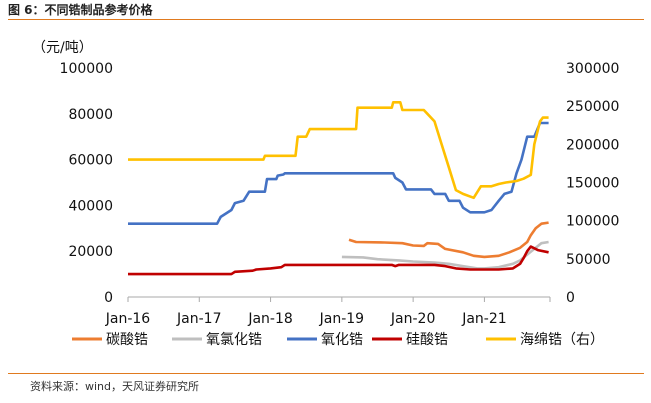  What do you see at coordinates (90, 206) in the screenshot?
I see `left-y-tick-label: 40000` at bounding box center [90, 206].